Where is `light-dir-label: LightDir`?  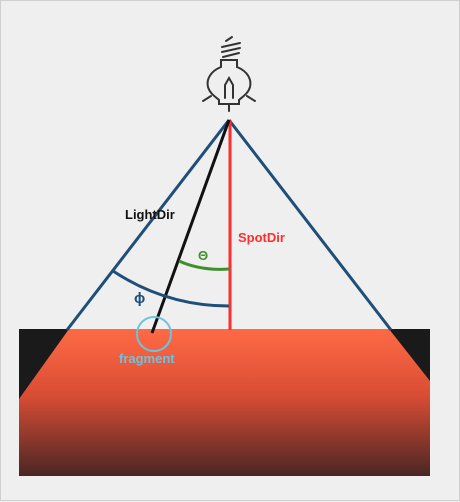 light-dir-label: LightDir is located at coordinates (150, 214).